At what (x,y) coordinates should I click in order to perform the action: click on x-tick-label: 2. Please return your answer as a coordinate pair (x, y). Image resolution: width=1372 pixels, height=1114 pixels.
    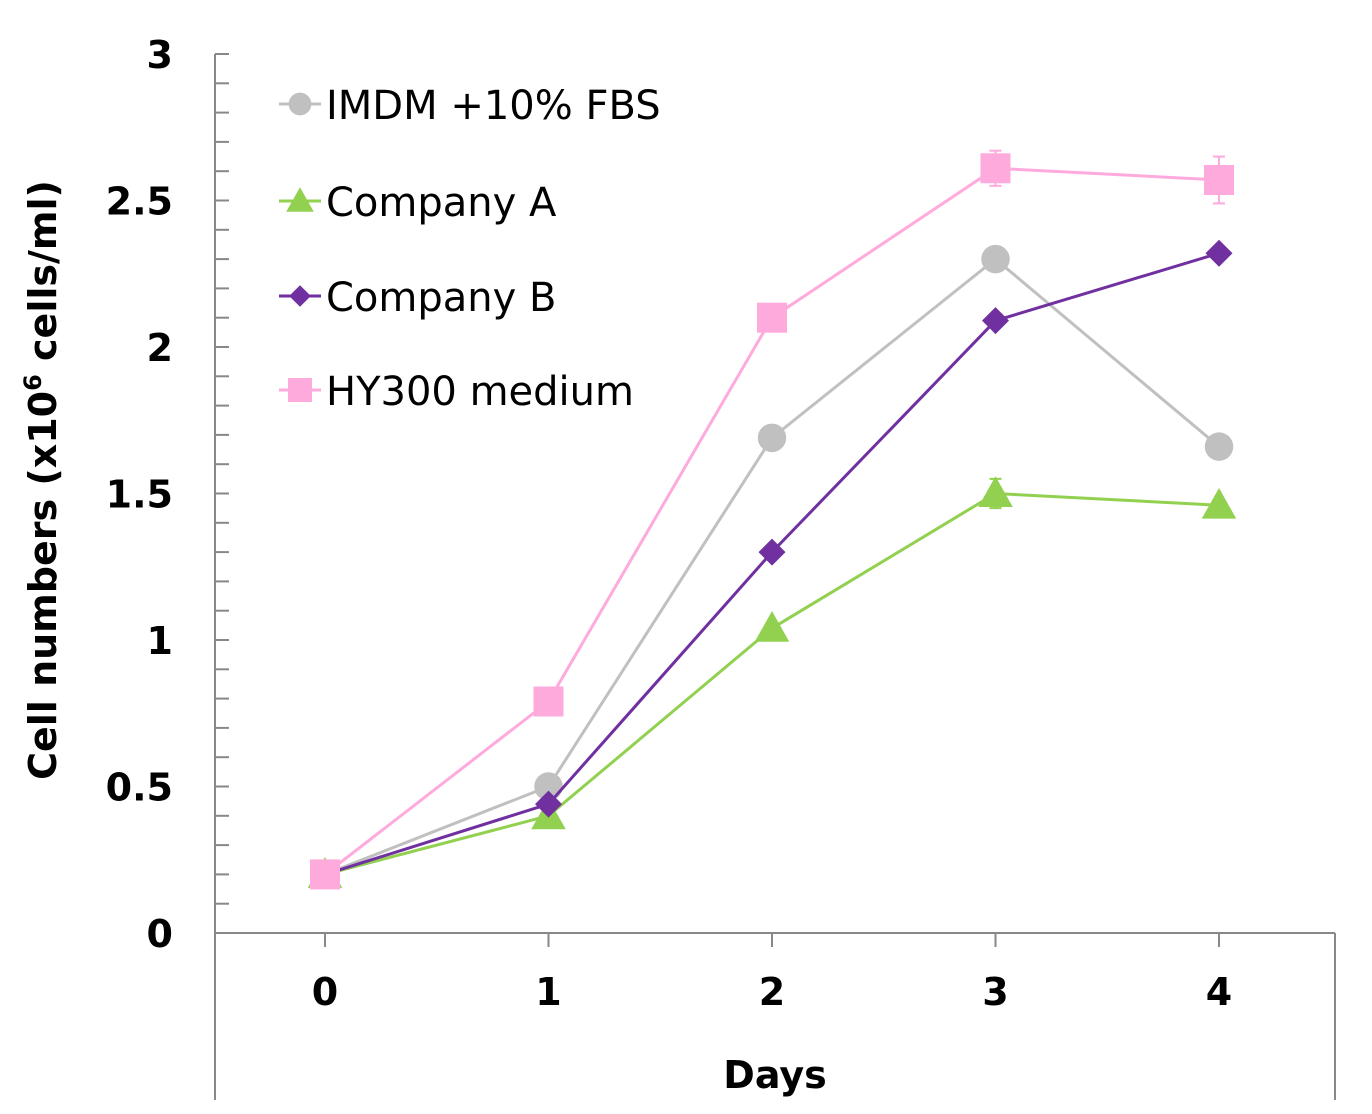
    Looking at the image, I should click on (772, 992).